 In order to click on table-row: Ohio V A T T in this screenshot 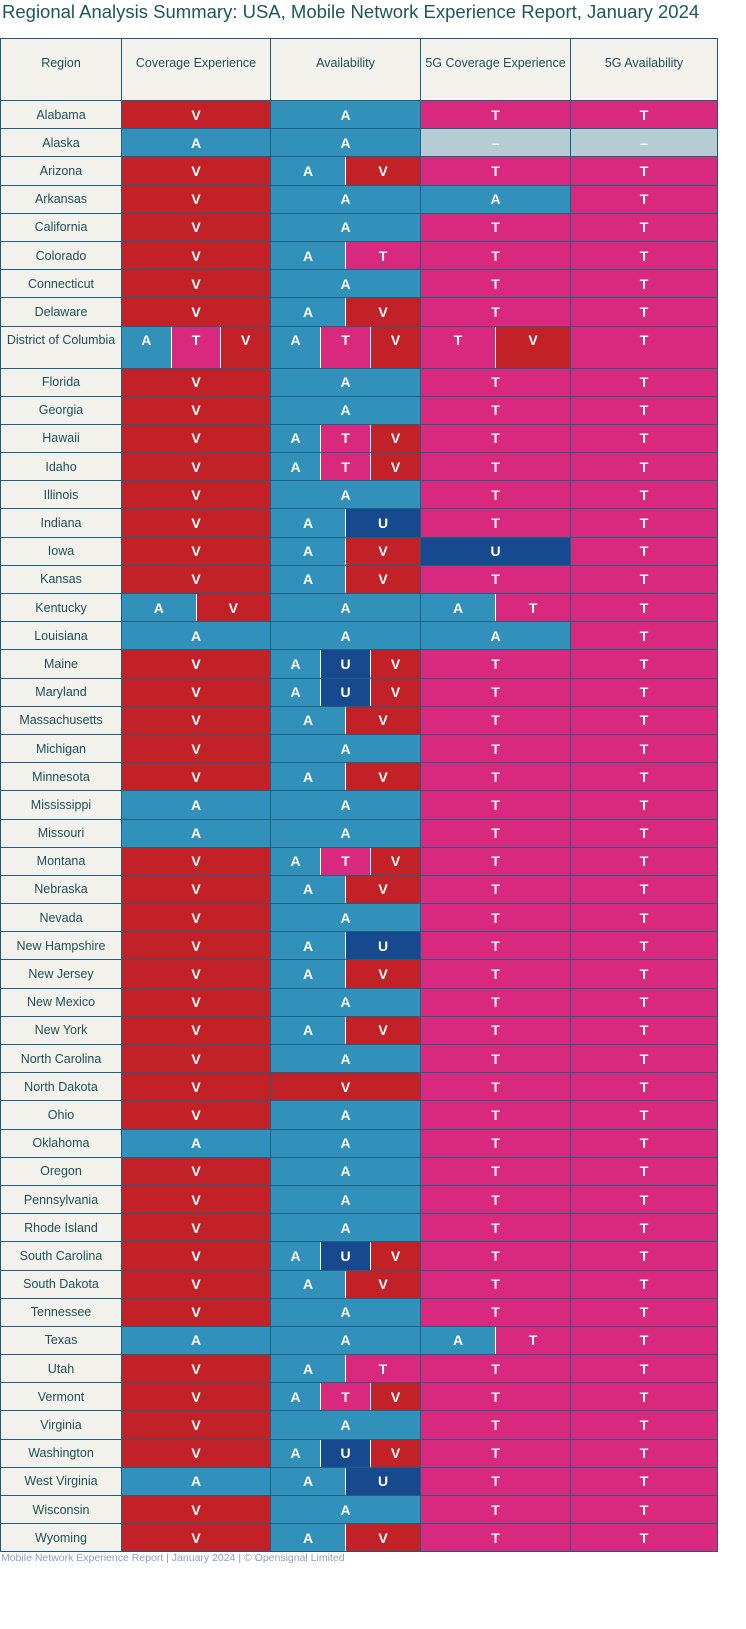, I will do `click(359, 1114)`.